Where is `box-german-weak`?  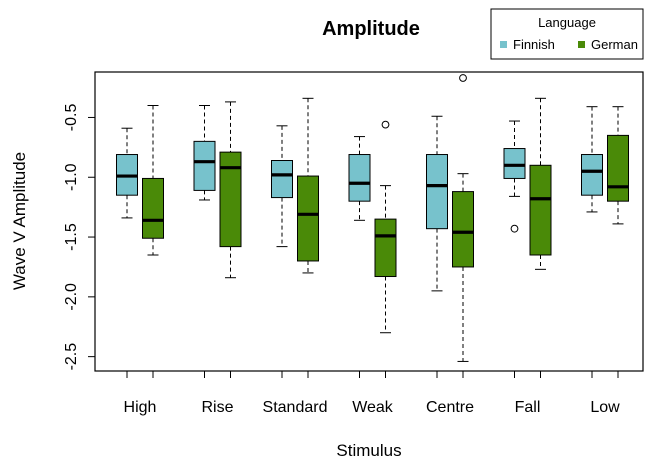
box-german-weak is located at coordinates (385, 227).